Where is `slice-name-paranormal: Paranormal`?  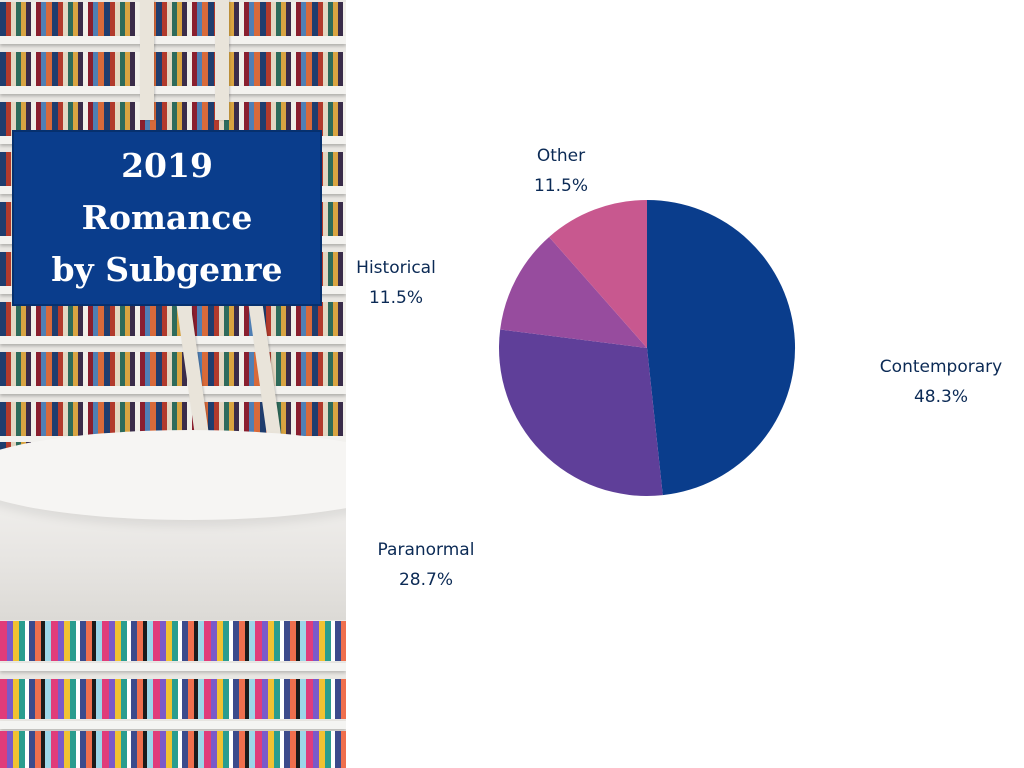
slice-name-paranormal: Paranormal is located at coordinates (426, 550).